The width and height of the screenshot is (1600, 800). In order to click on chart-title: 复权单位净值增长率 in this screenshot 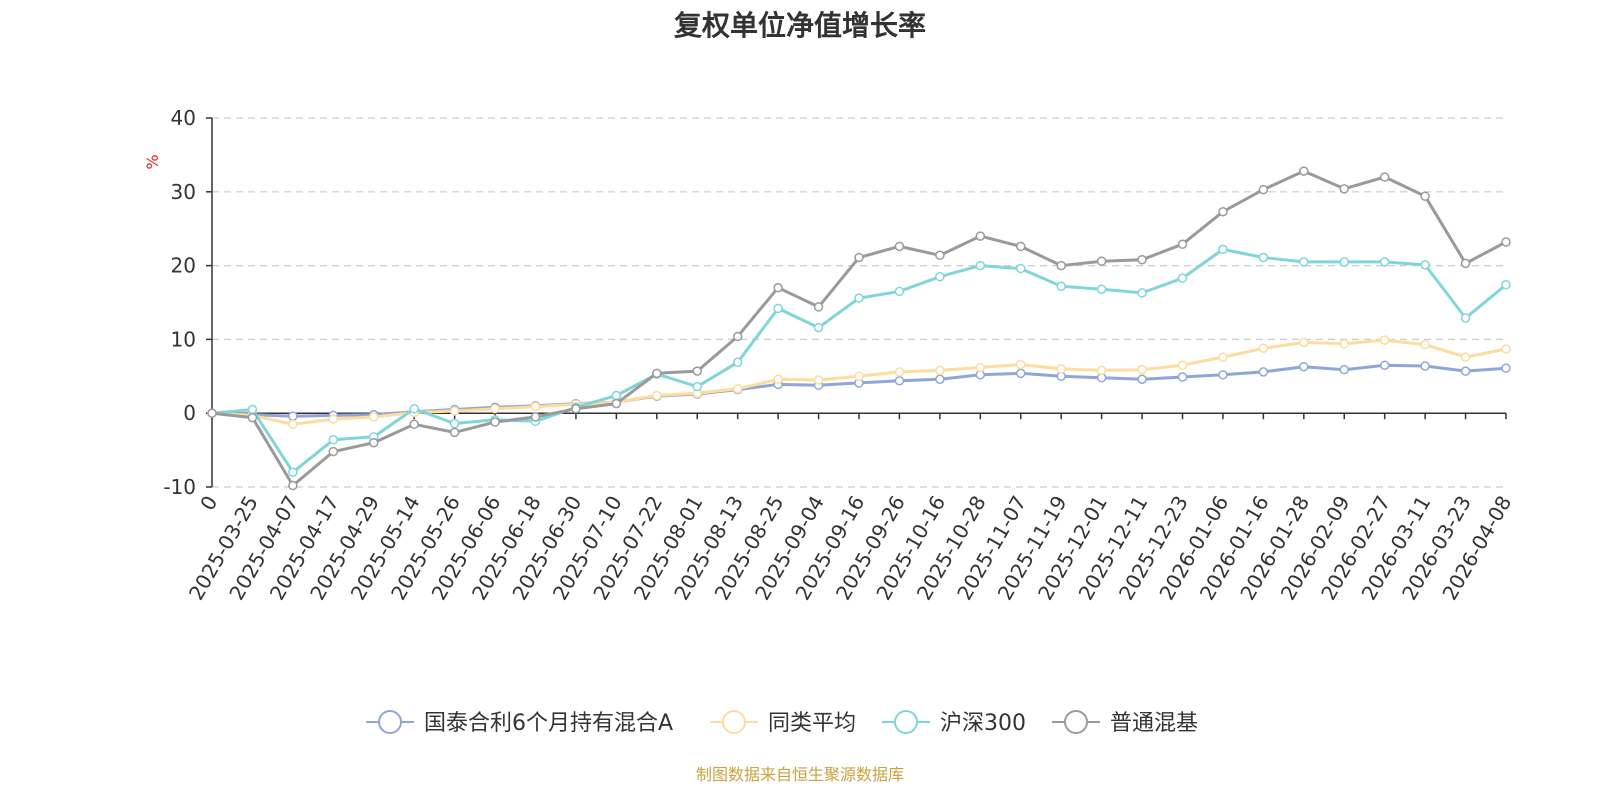, I will do `click(799, 25)`.